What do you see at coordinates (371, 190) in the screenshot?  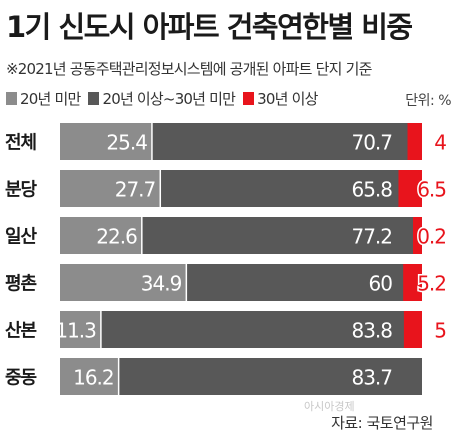 I see `value-label-20-to-30: 65.8` at bounding box center [371, 190].